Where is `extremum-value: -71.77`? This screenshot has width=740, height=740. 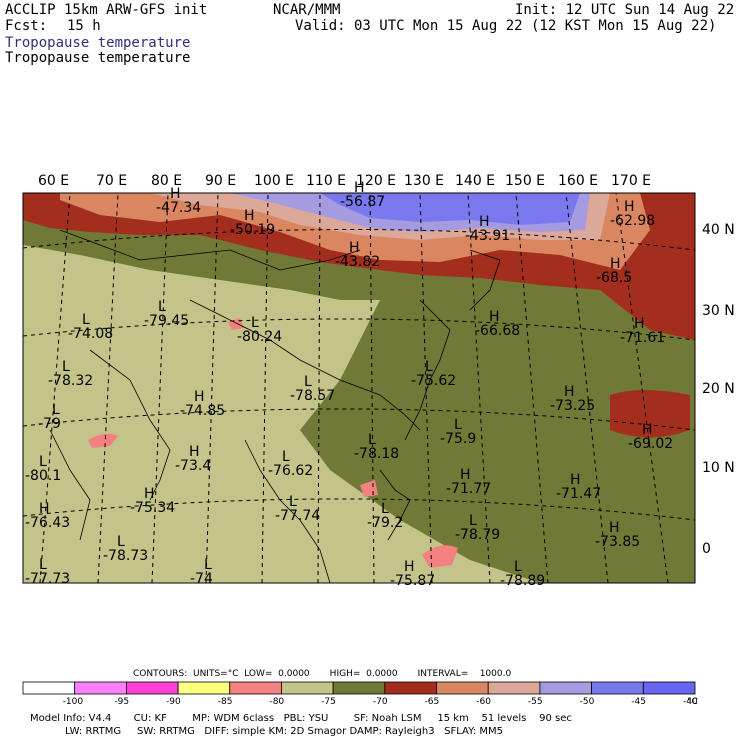 extremum-value: -71.77 is located at coordinates (468, 489).